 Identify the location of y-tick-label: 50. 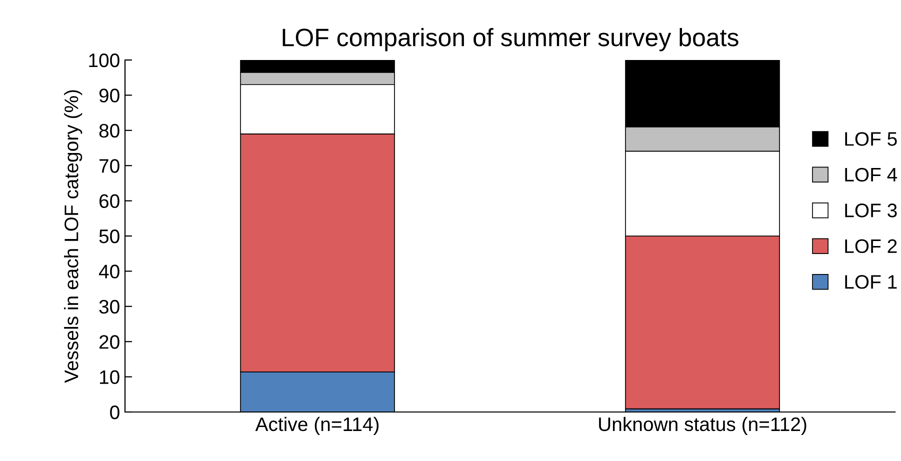
(109, 236).